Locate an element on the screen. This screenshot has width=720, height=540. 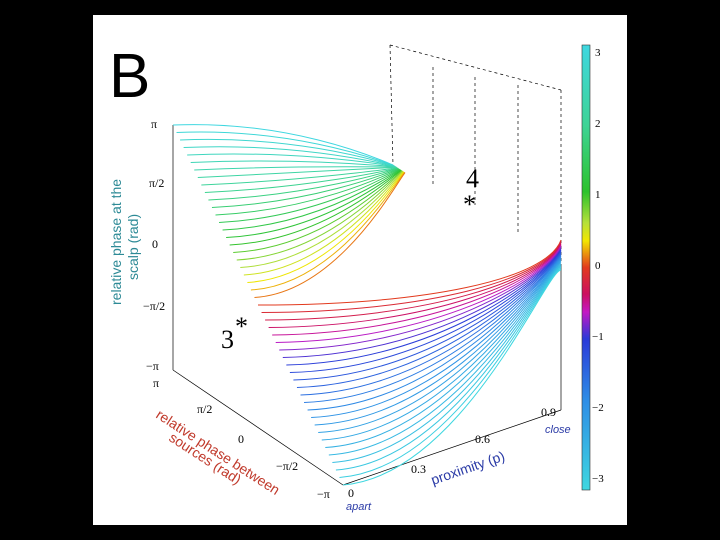
marker-3-number: 3 is located at coordinates (227, 339).